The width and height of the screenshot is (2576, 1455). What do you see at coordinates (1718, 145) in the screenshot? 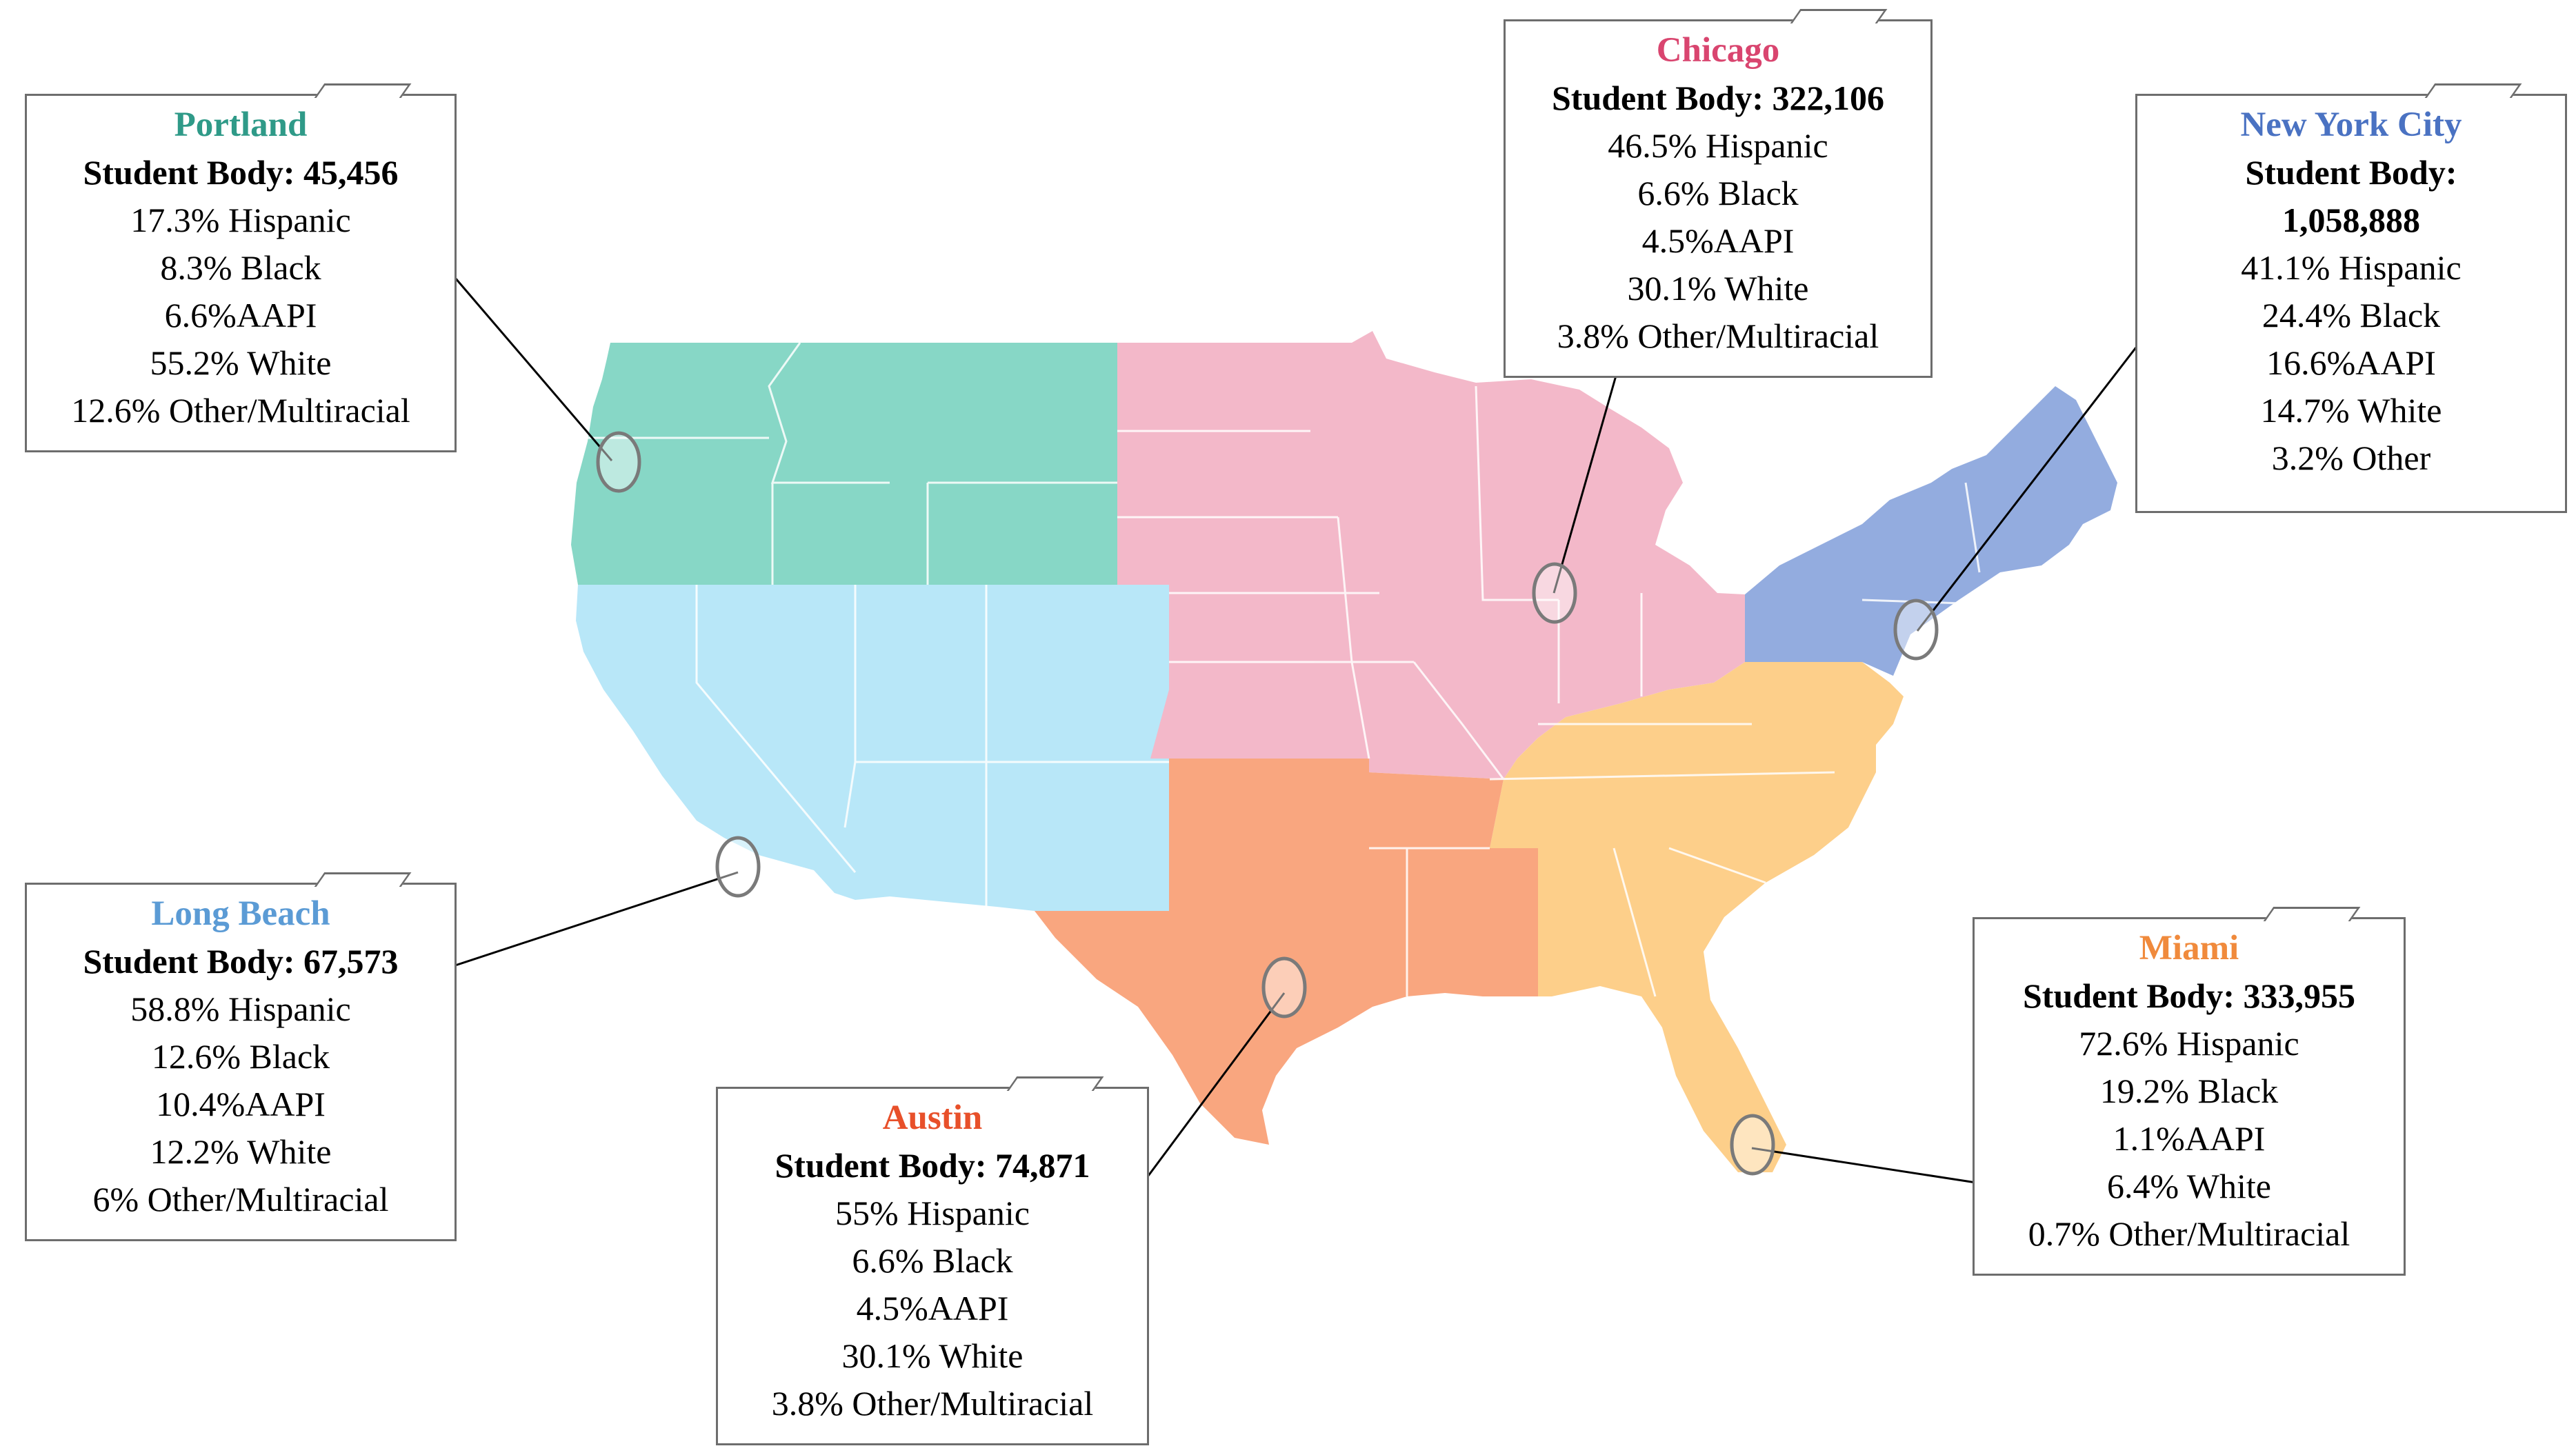
I see `stat-hispanic: 46.5% Hispanic` at bounding box center [1718, 145].